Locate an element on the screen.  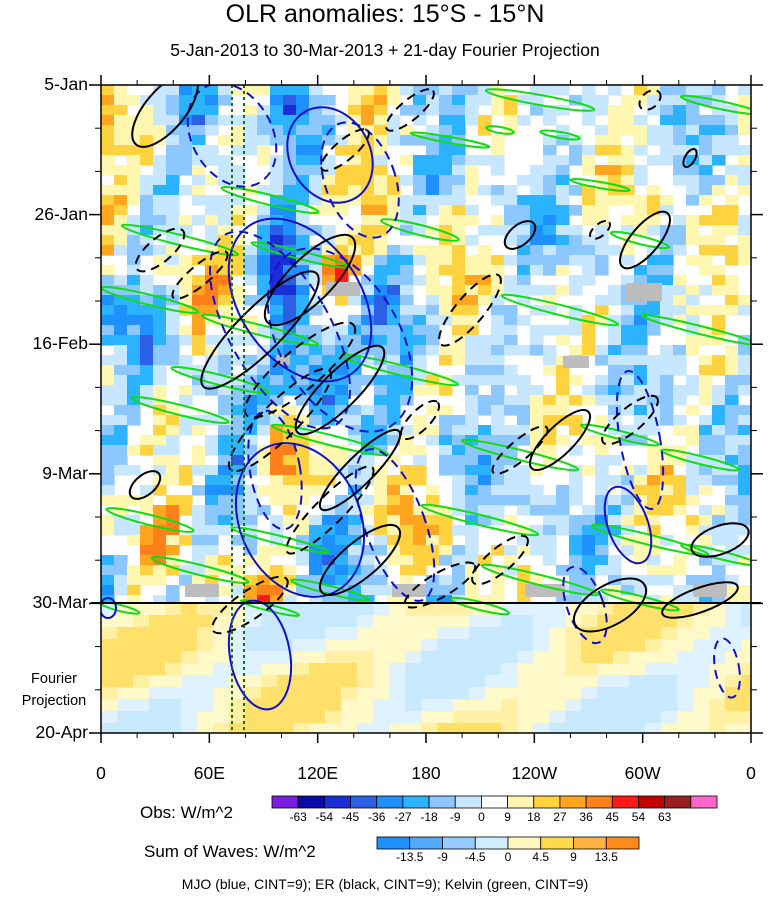
mjo-contour is located at coordinates (395, 525).